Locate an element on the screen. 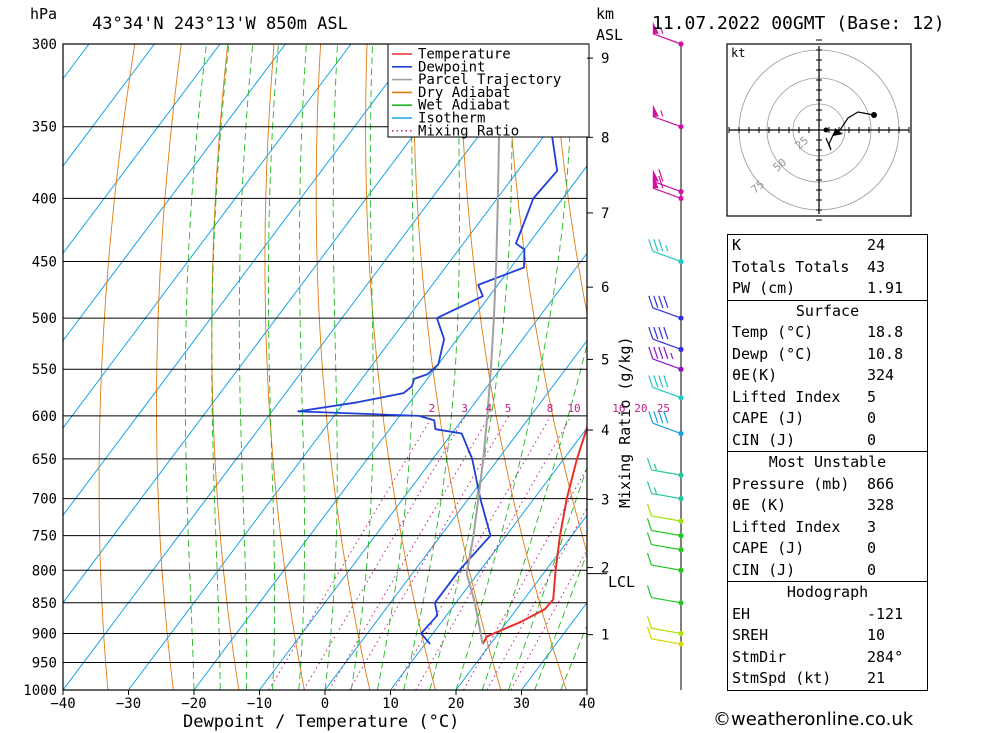 The height and width of the screenshot is (733, 1000). index-value: 43 is located at coordinates (876, 266).